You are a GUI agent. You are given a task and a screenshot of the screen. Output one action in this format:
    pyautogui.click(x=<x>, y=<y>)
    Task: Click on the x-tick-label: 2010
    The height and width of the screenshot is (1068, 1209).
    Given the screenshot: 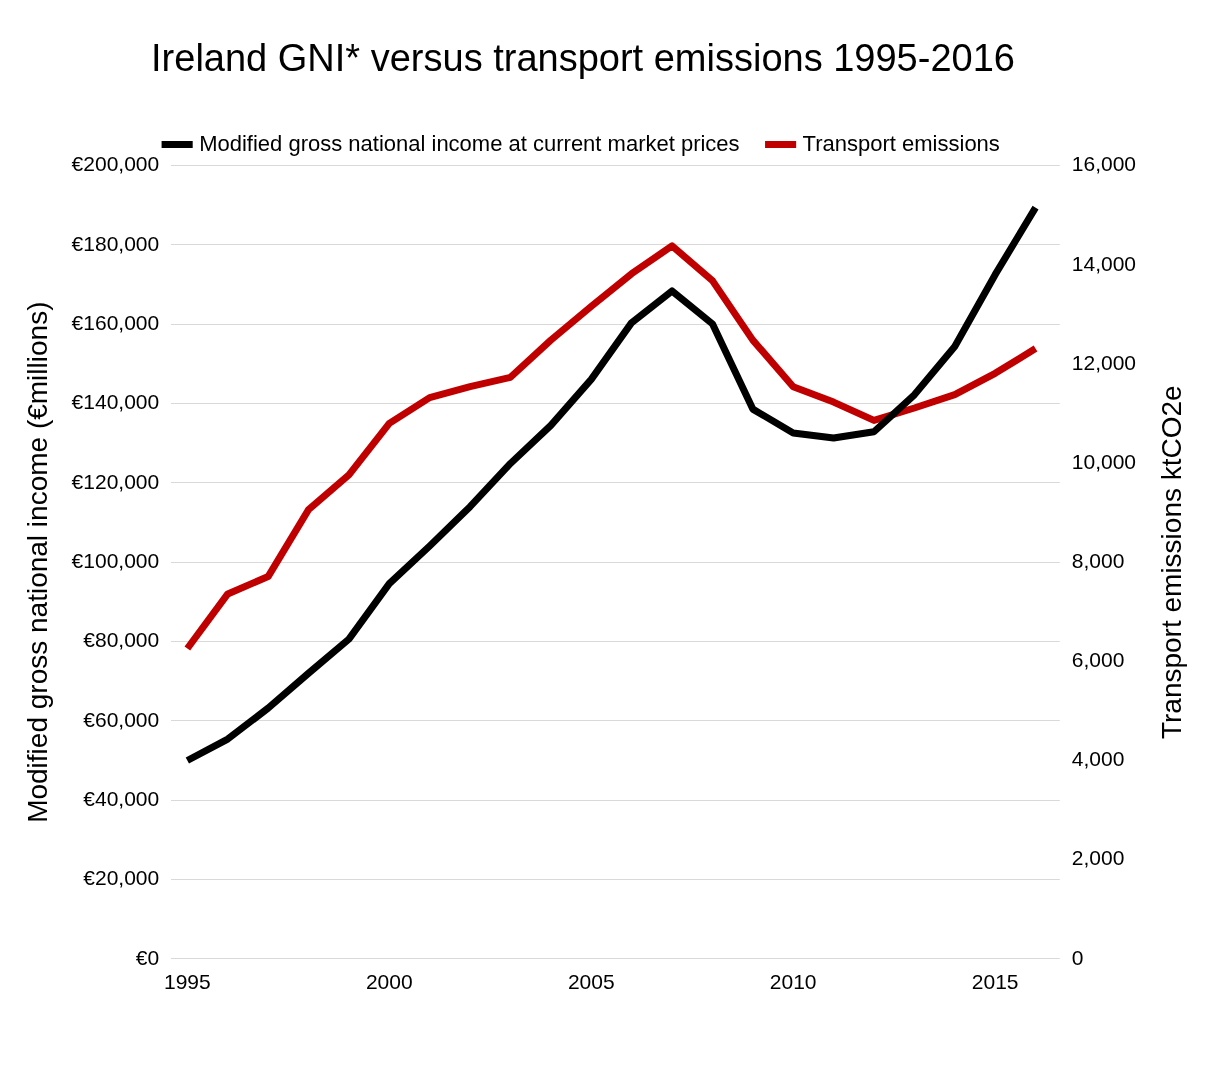 What is the action you would take?
    pyautogui.click(x=793, y=982)
    